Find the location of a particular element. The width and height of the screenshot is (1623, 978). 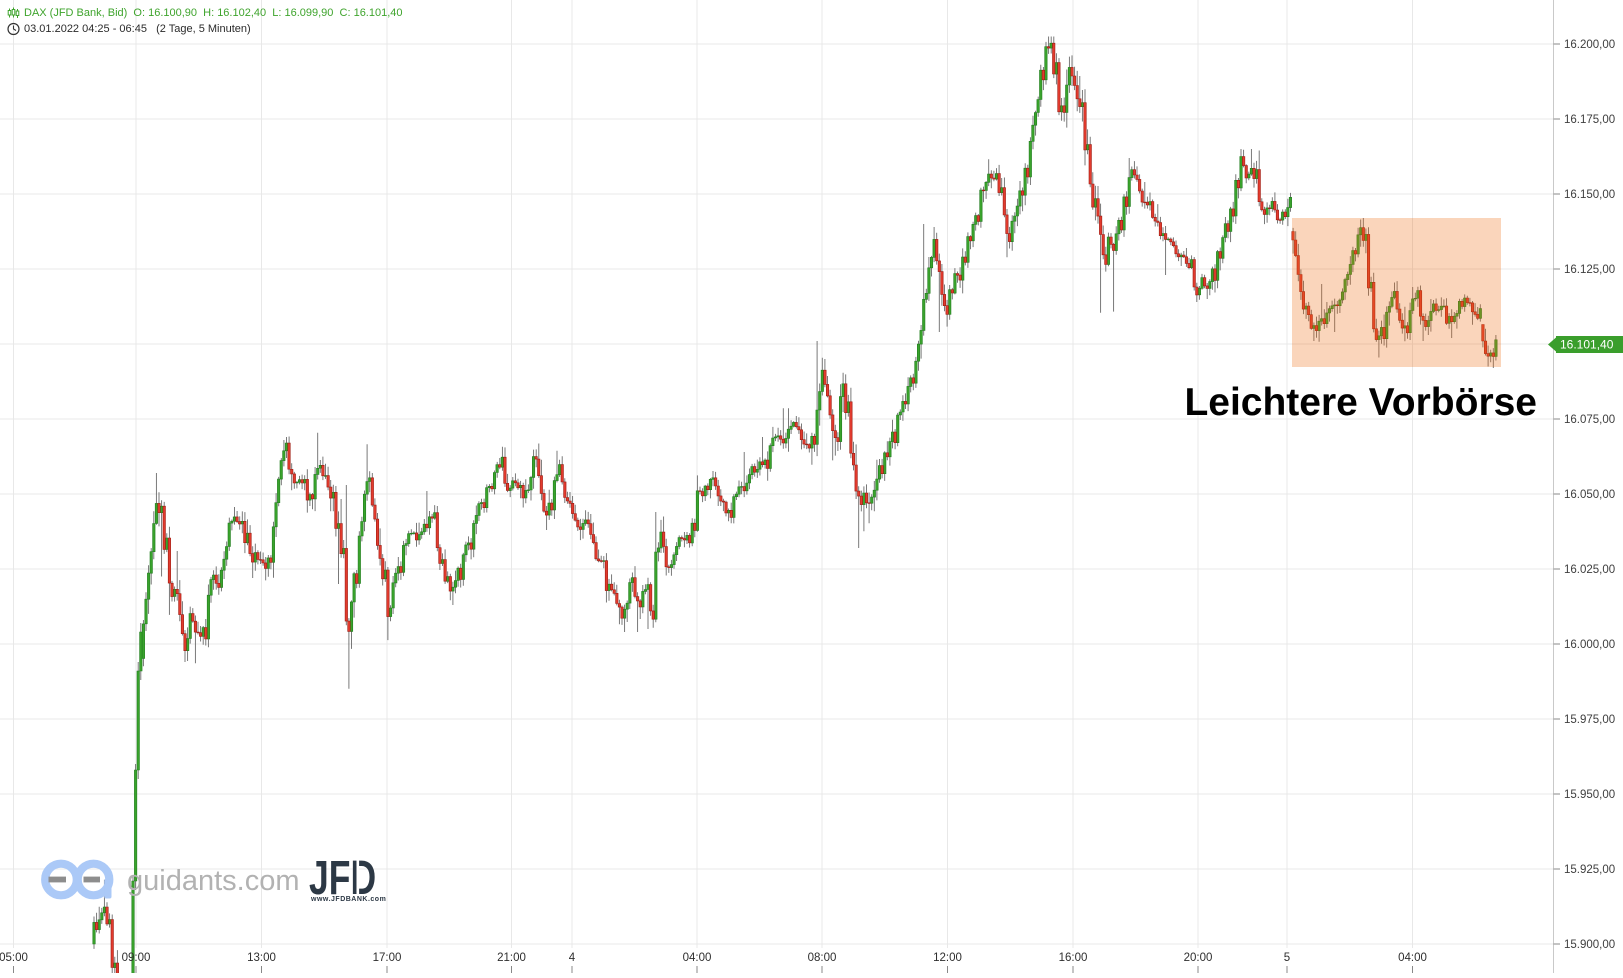

svg-text: www.JFDBANK.com is located at coordinates (348, 899).